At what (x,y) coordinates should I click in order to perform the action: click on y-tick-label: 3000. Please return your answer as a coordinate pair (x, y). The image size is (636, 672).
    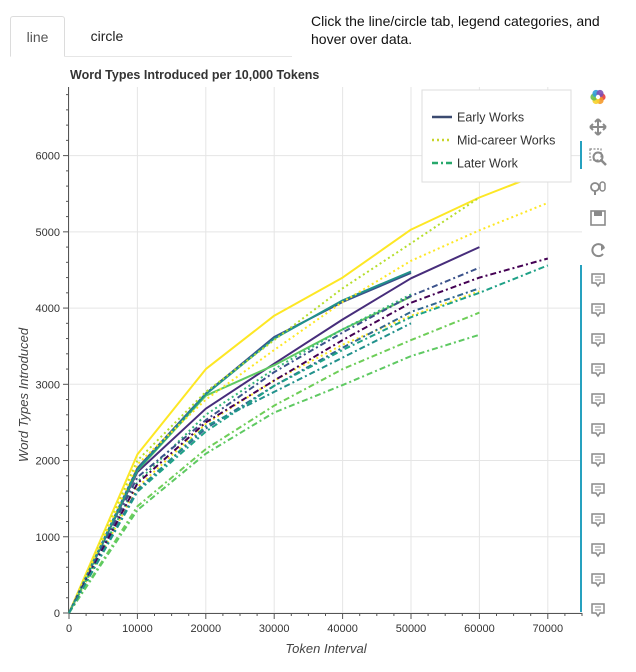
    Looking at the image, I should click on (48, 385).